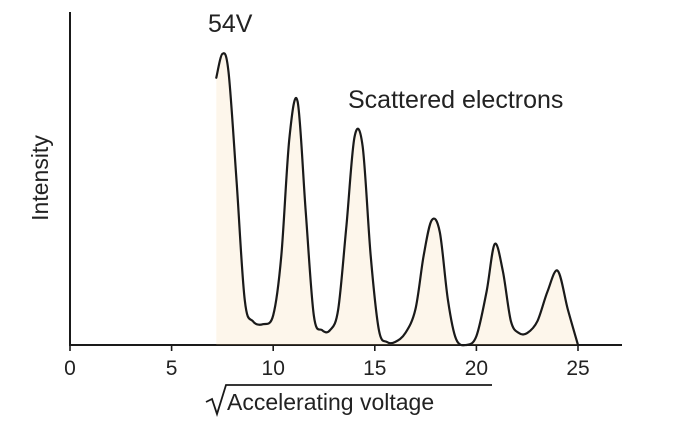 The image size is (676, 422). Describe the element at coordinates (476, 368) in the screenshot. I see `x-tick-label: 20` at that location.